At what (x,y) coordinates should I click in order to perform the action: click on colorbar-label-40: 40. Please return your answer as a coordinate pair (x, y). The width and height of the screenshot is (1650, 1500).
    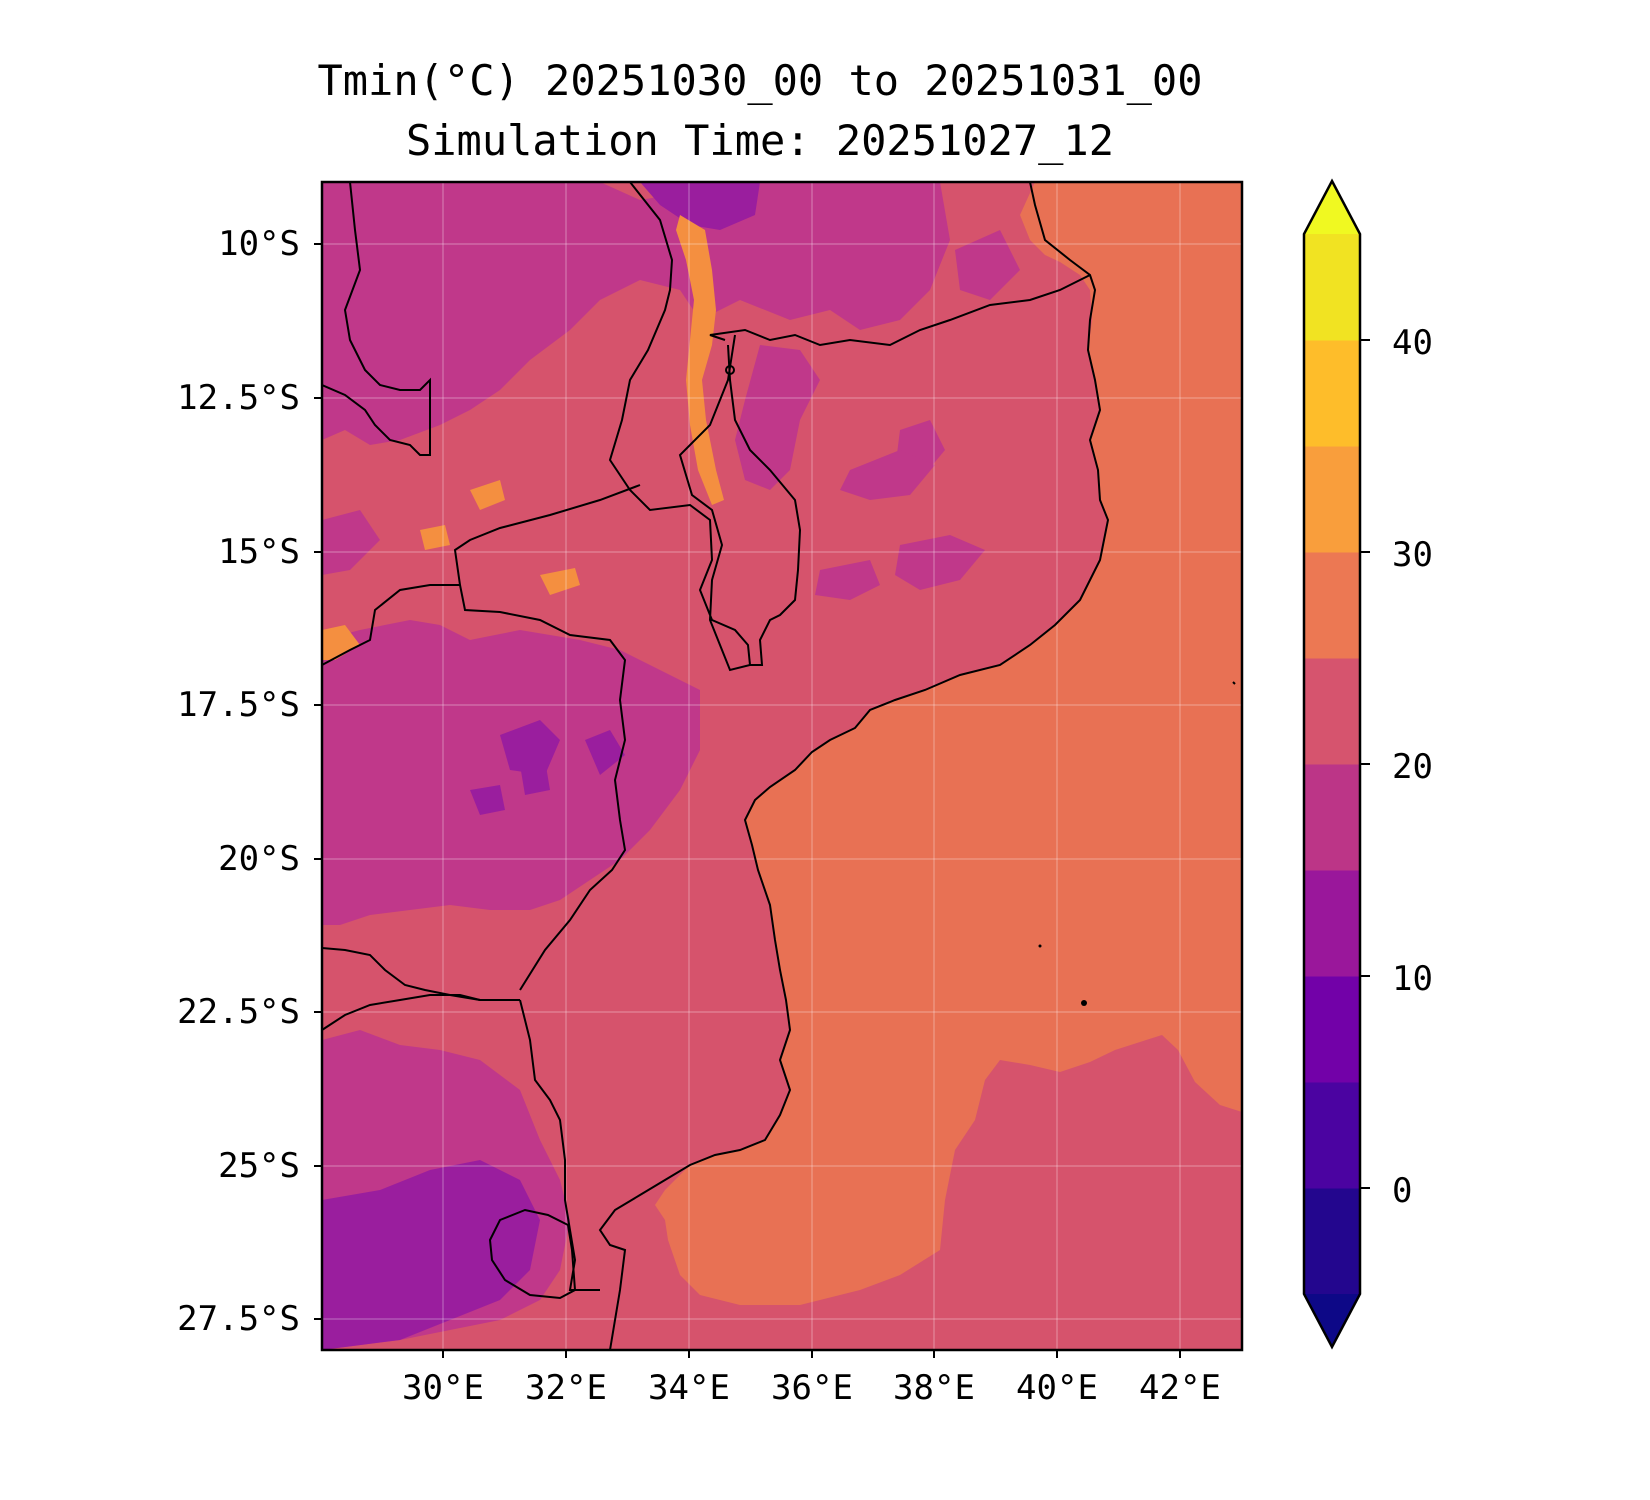
    Looking at the image, I should click on (1412, 343).